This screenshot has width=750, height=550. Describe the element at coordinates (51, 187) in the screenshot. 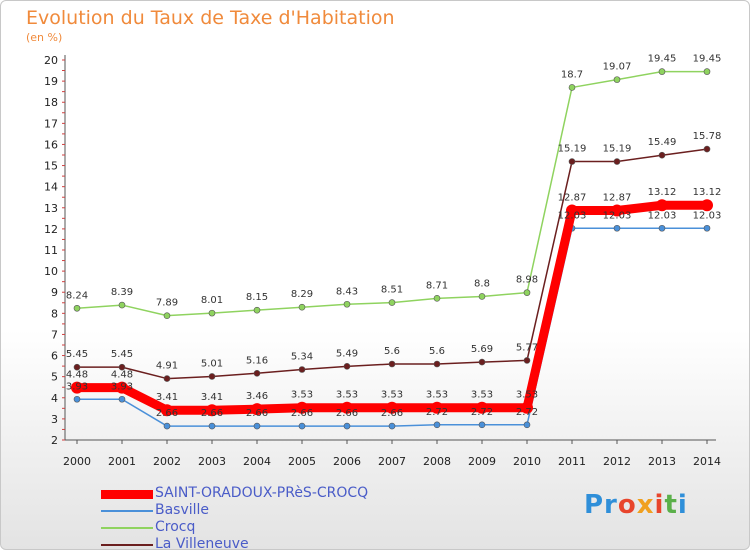

I see `y-tick-label: 14` at that location.